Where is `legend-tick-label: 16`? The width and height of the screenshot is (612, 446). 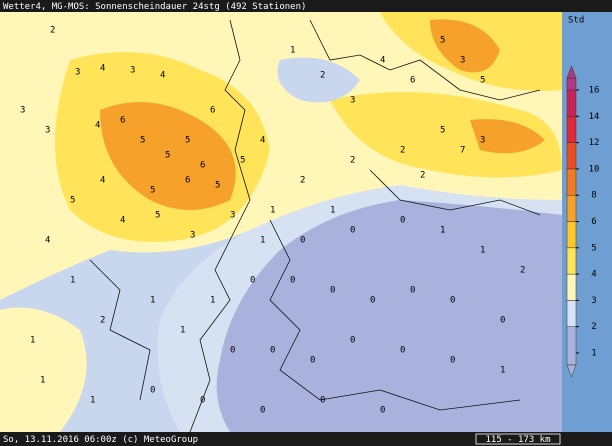 legend-tick-label: 16 is located at coordinates (594, 91).